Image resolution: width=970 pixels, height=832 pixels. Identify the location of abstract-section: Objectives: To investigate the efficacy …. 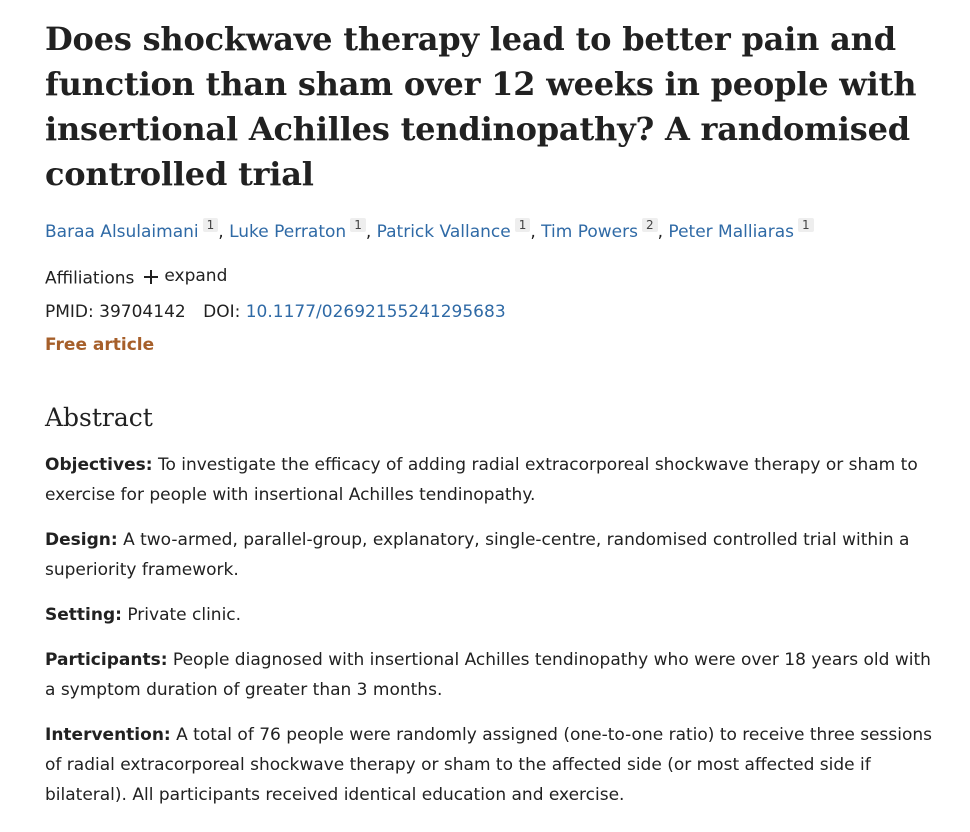
(492, 480).